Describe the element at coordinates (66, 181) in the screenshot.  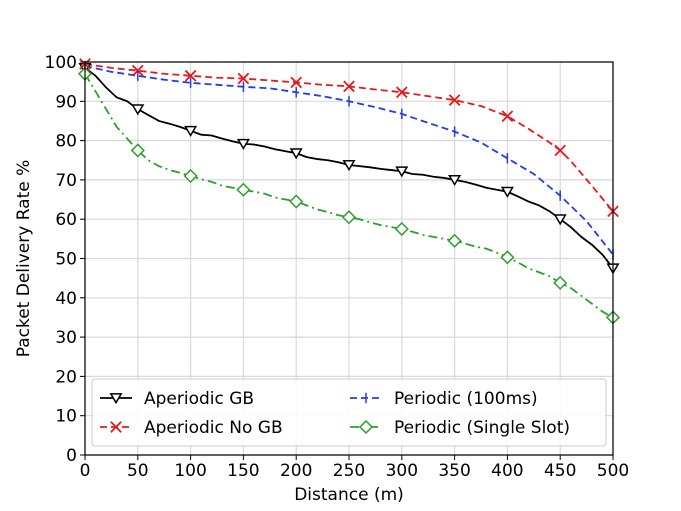
I see `y-tick-label: 70` at that location.